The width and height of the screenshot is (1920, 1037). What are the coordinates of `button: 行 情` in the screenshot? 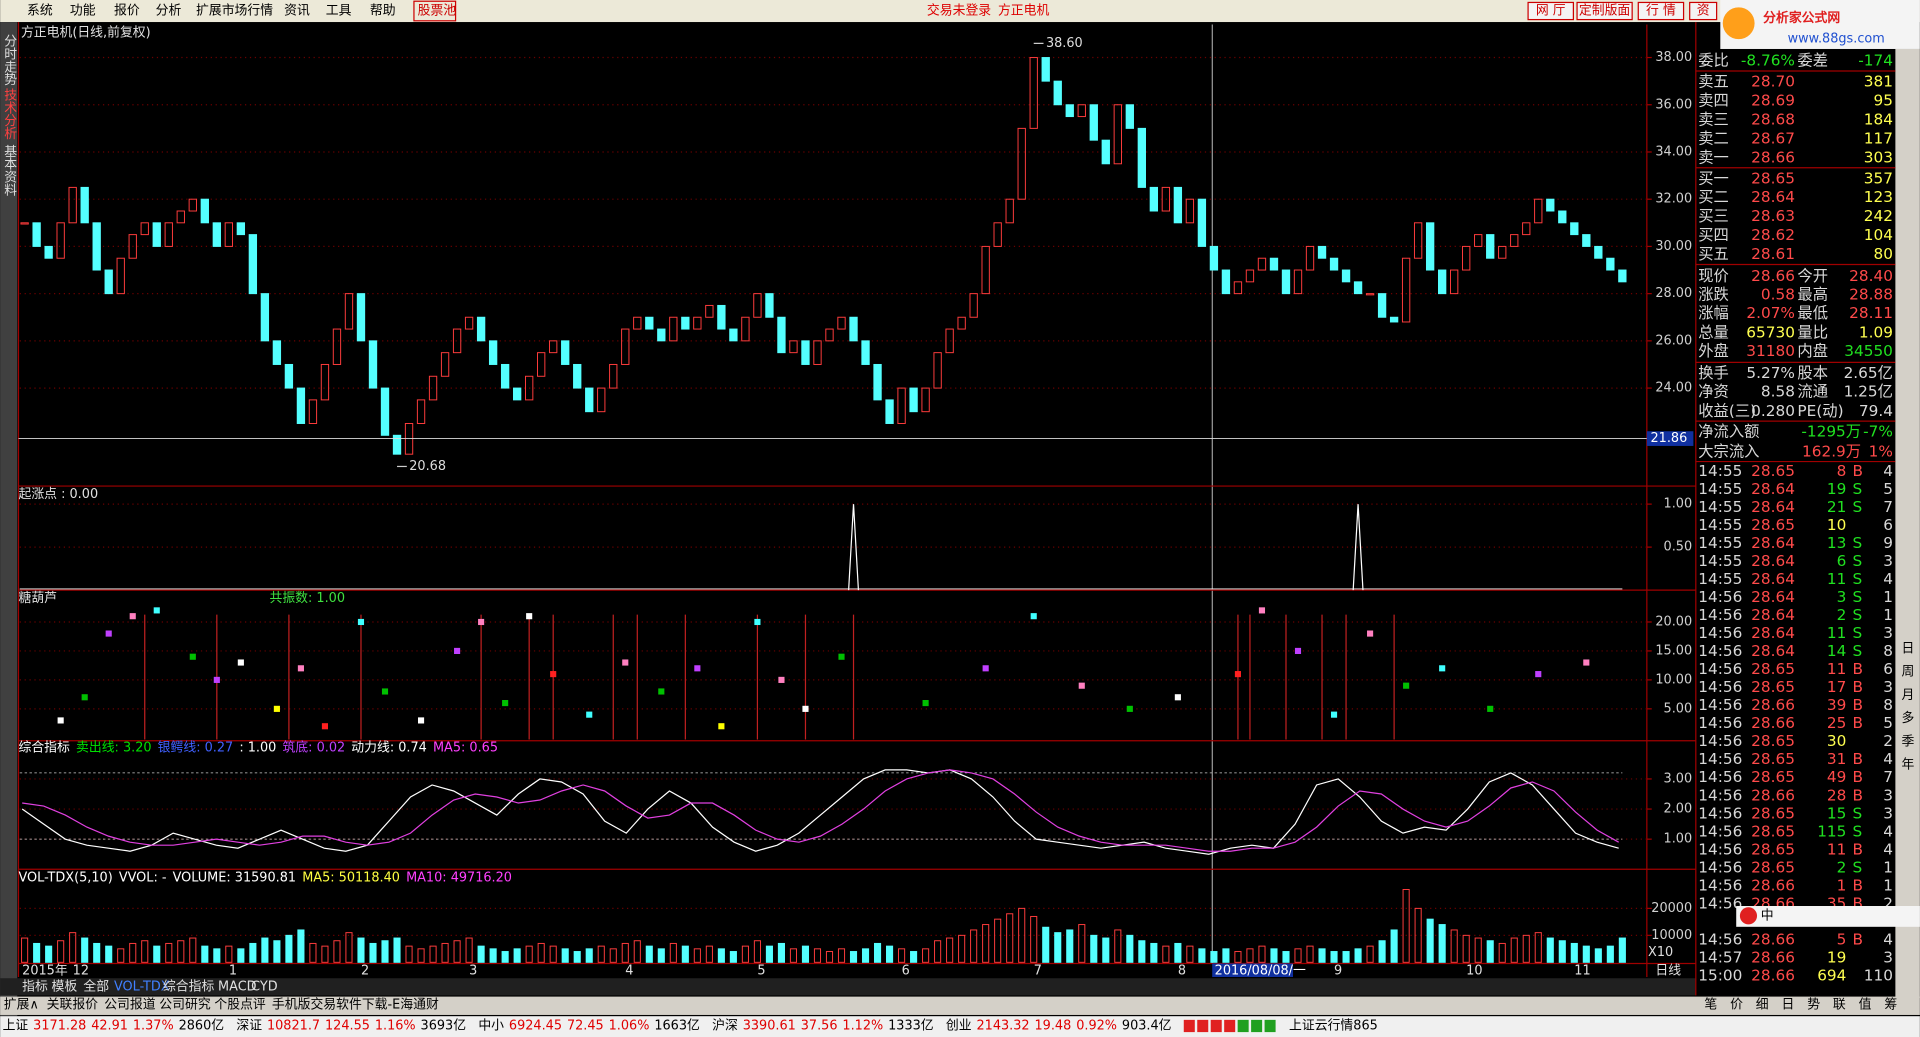 It's located at (1661, 11).